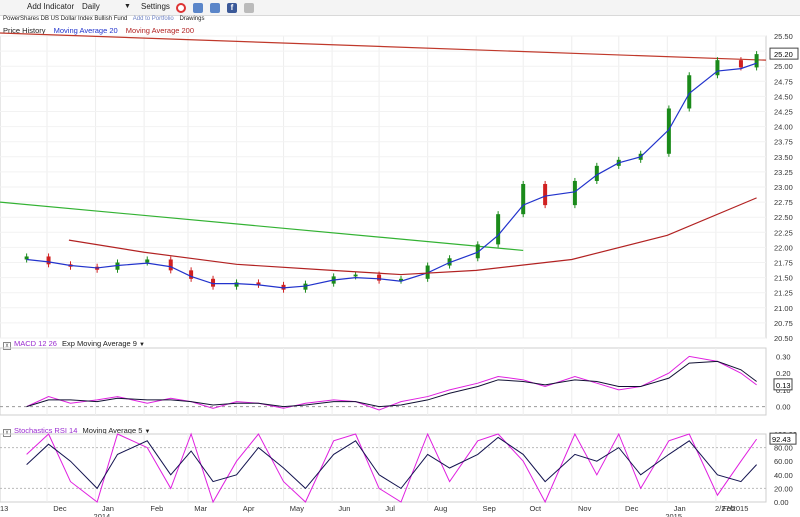 The image size is (800, 517). I want to click on macd-signal-line, so click(391, 384).